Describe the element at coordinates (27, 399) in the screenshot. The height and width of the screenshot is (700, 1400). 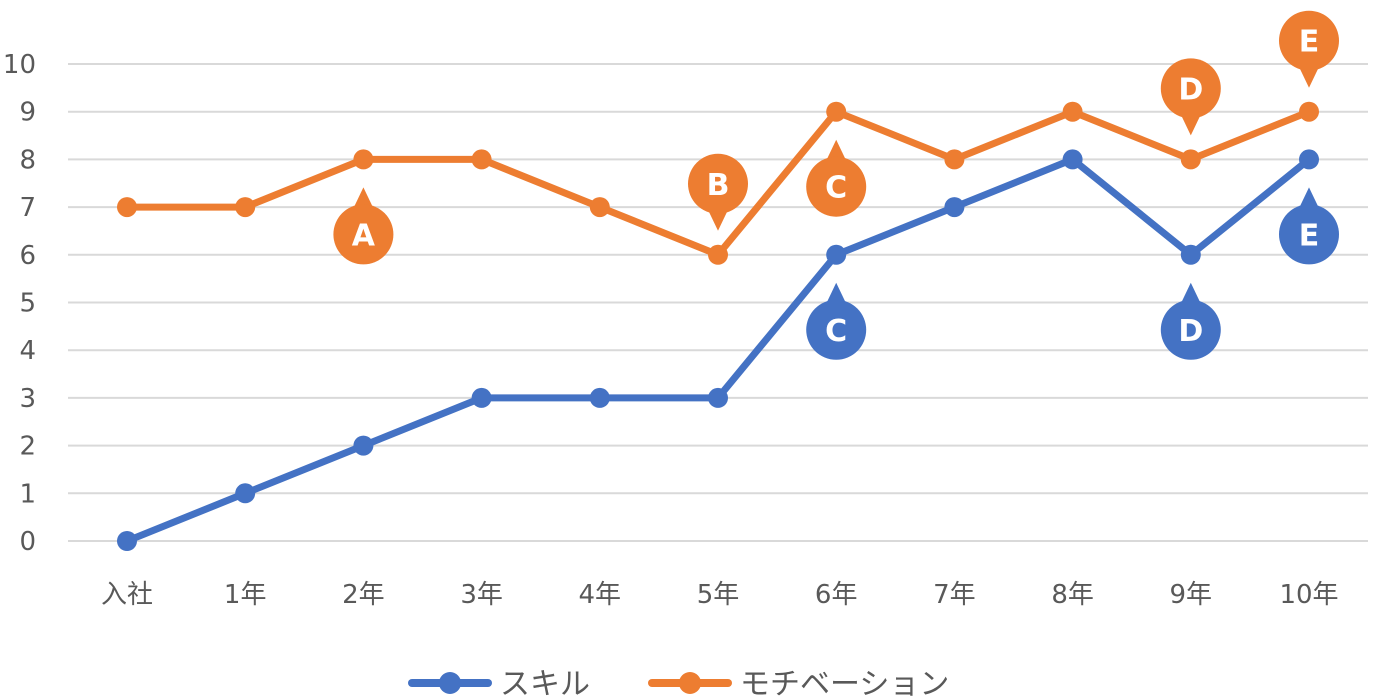
I see `y-tick-label: 3` at that location.